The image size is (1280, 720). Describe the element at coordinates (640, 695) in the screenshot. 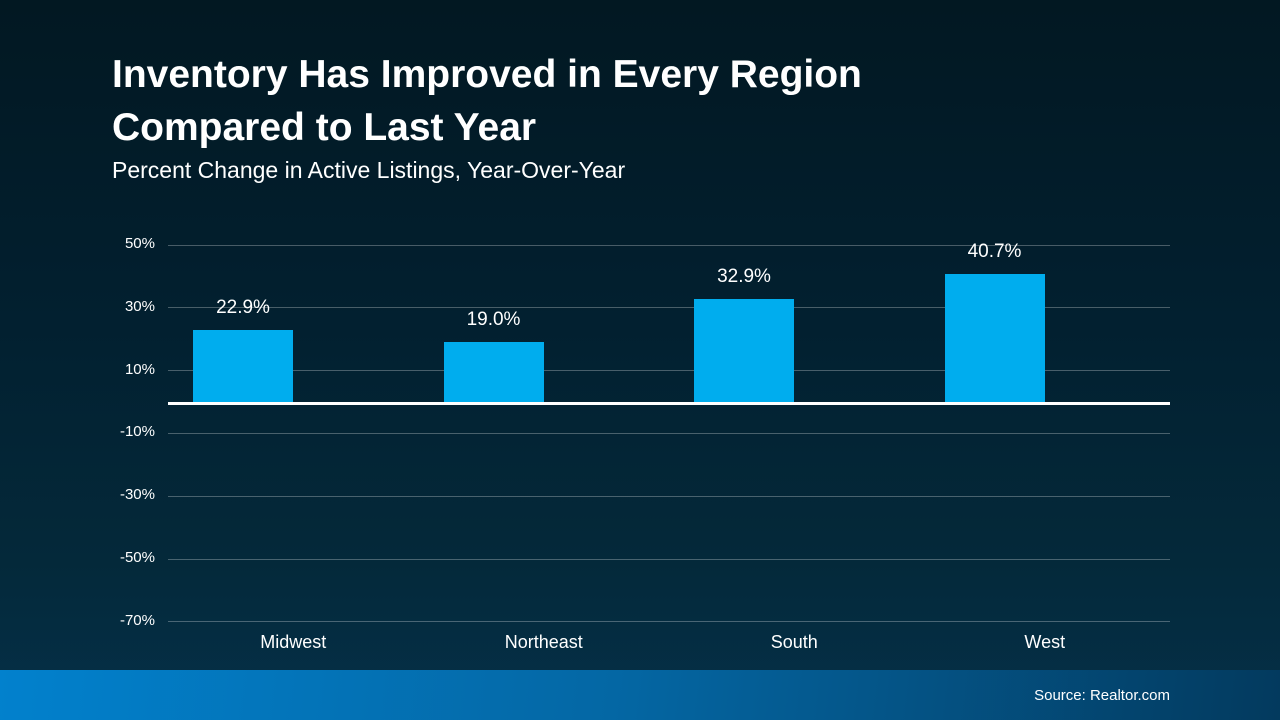

I see `footer-bar: Source: Realtor.com` at that location.